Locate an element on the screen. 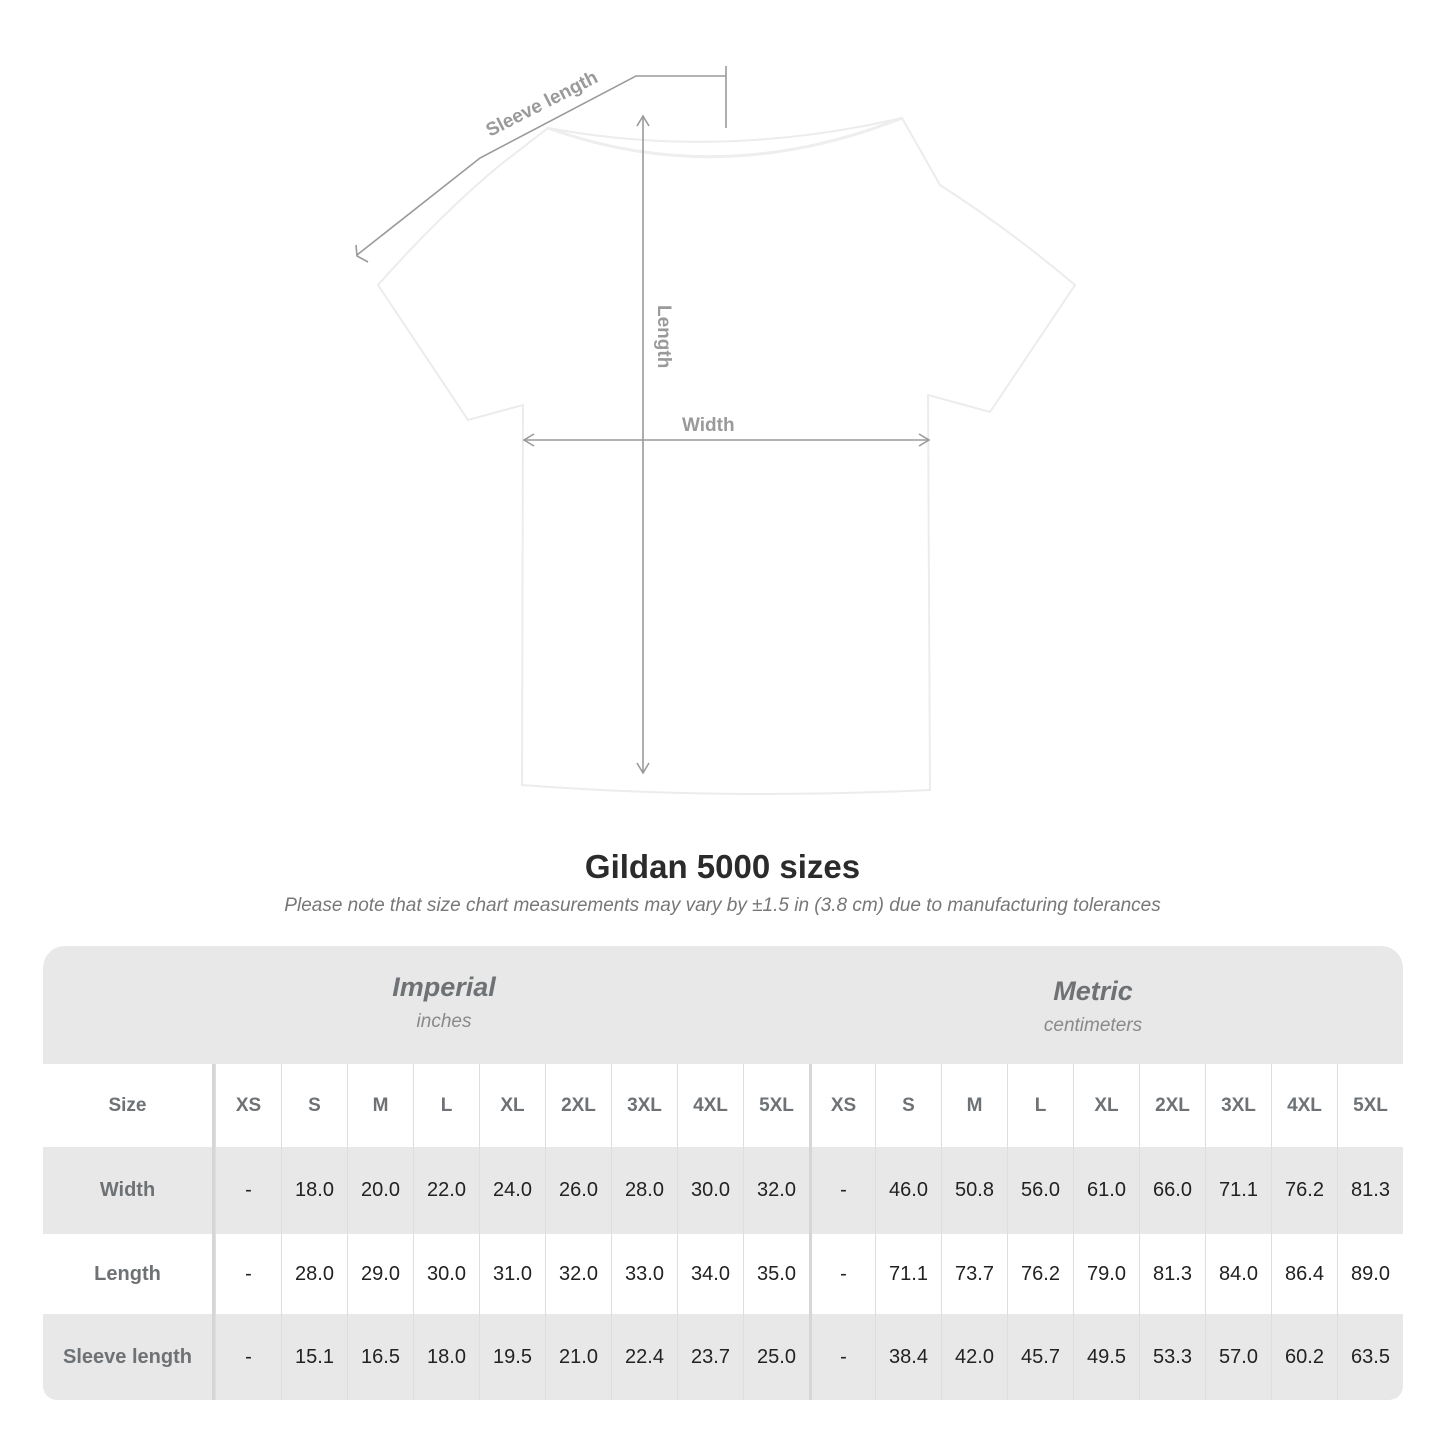 This screenshot has width=1445, height=1445. metric-value-cell: 66.0 is located at coordinates (1172, 1190).